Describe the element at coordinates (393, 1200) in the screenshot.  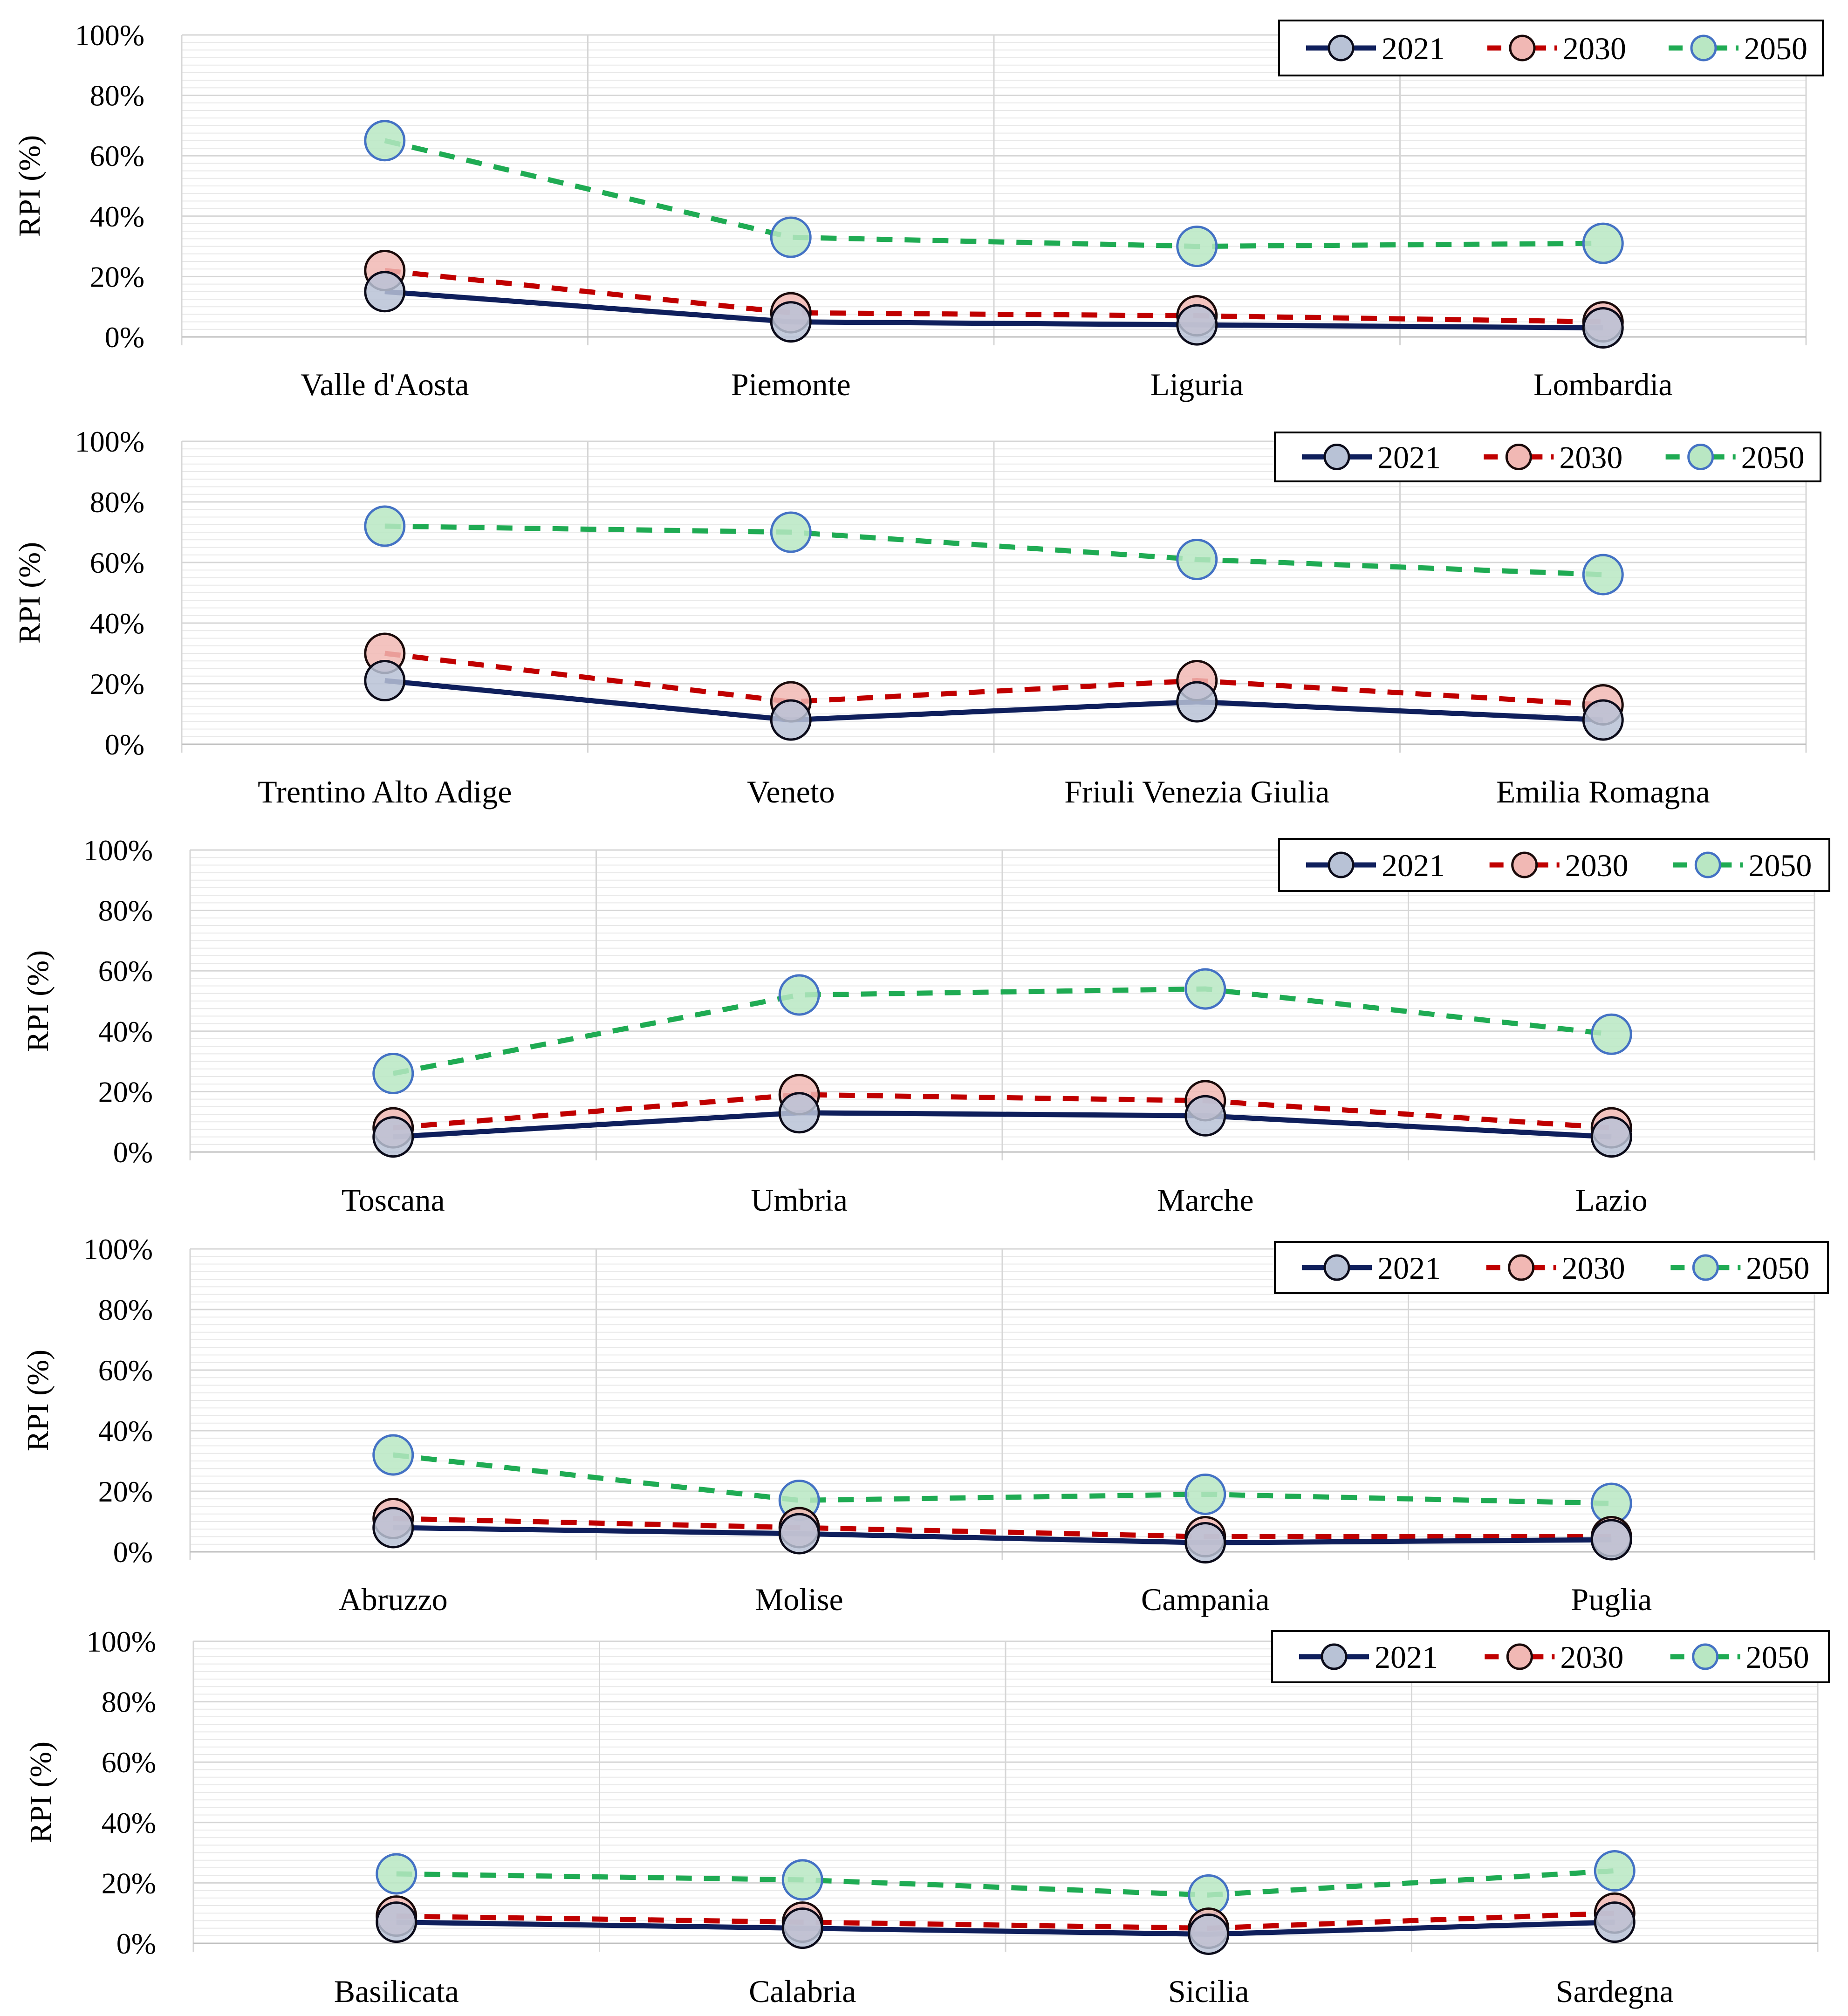
I see `category-label: Toscana` at that location.